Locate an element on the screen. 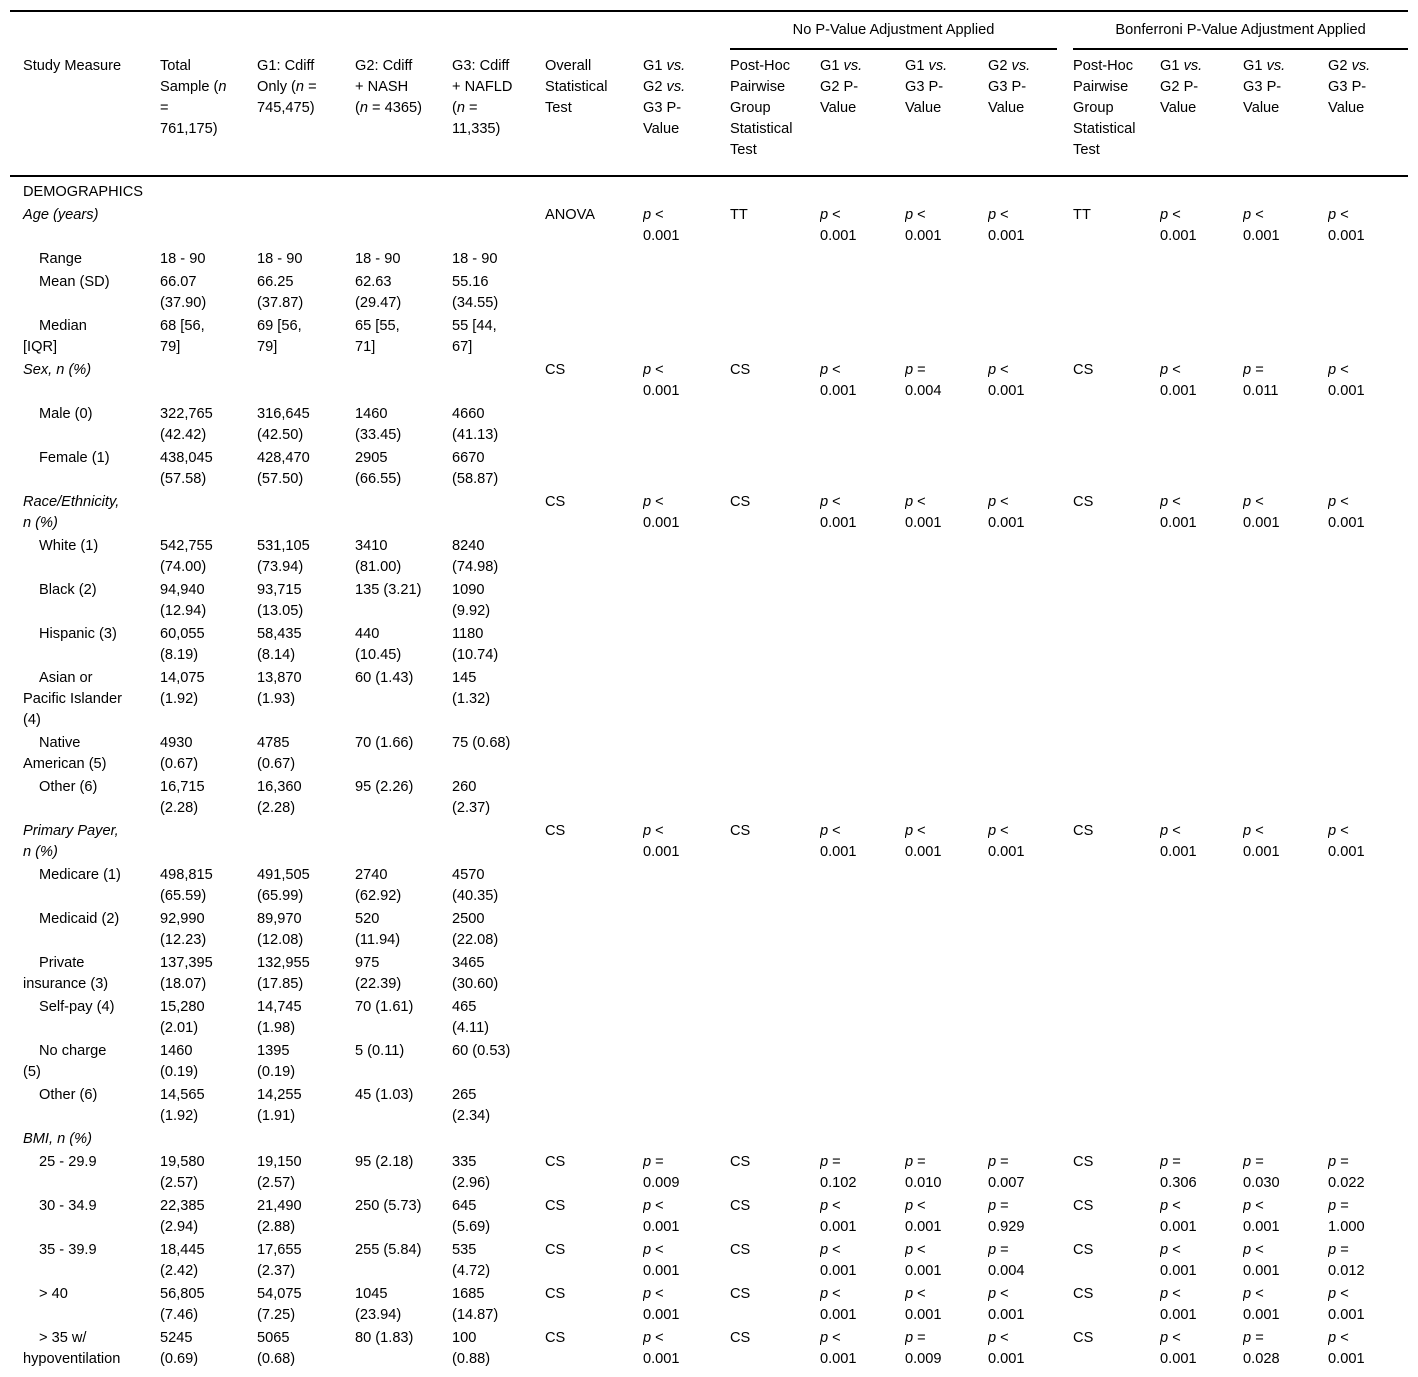 The width and height of the screenshot is (1418, 1377). table-cell: p = 0.009 is located at coordinates (661, 1172).